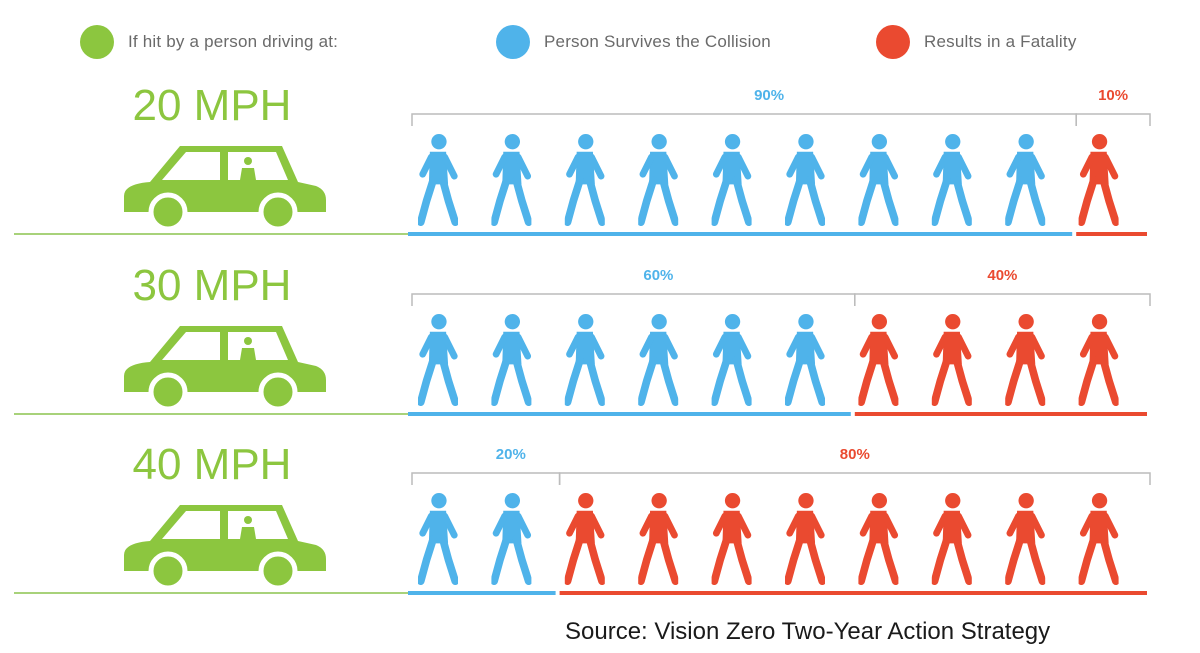 The width and height of the screenshot is (1200, 653). I want to click on legend-label-survive: Person Survives the Collision, so click(657, 41).